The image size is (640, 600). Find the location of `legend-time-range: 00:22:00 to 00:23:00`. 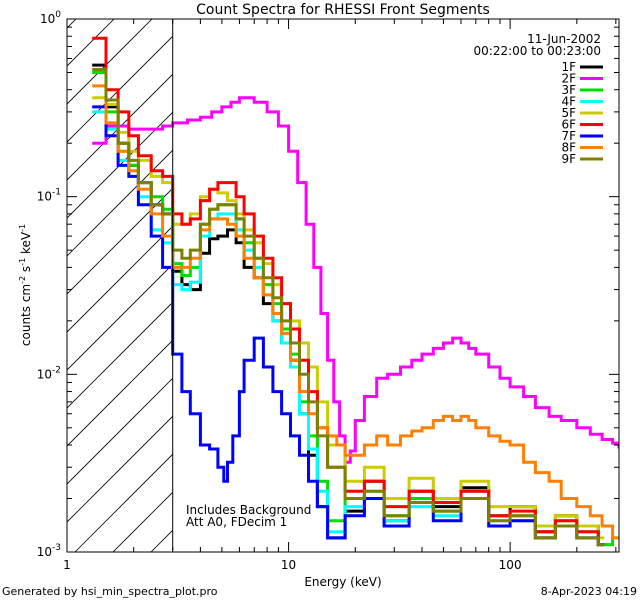

legend-time-range: 00:22:00 to 00:23:00 is located at coordinates (537, 51).